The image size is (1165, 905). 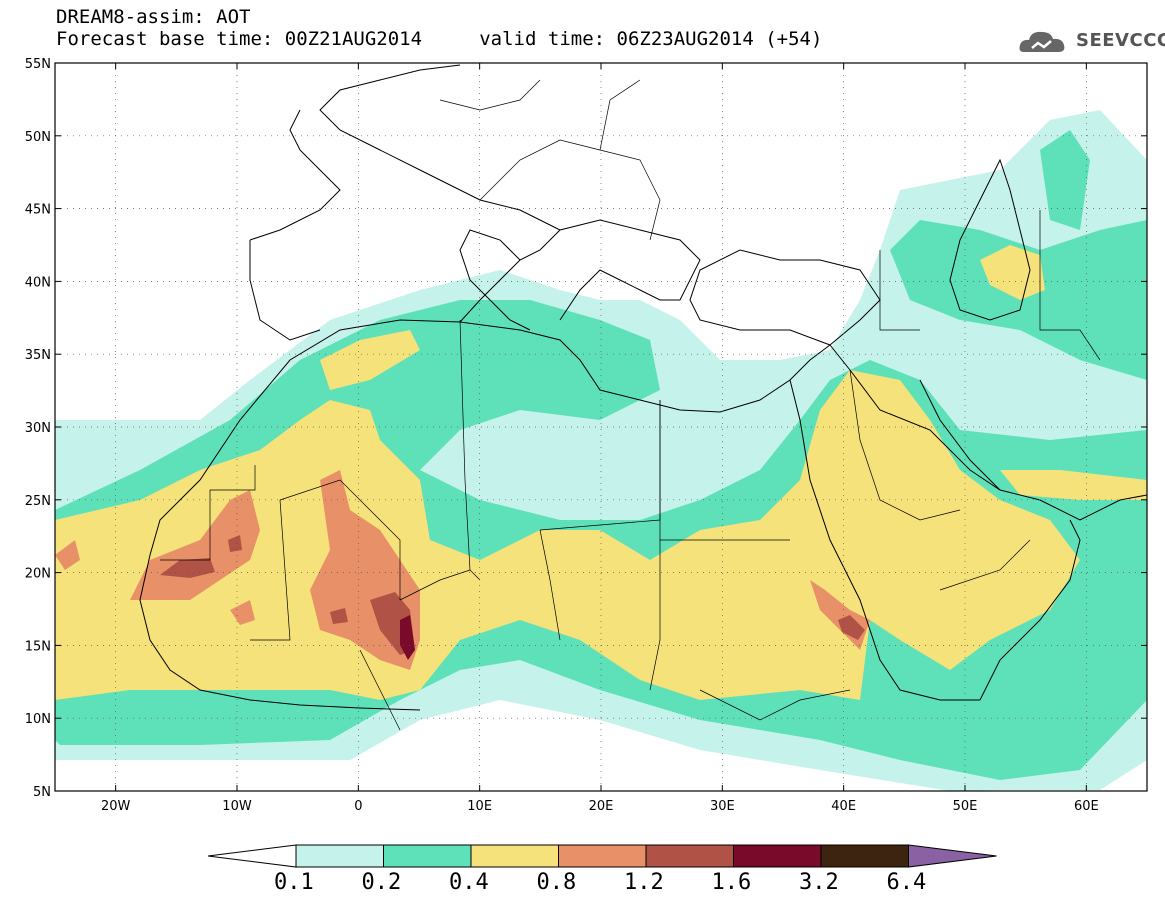 I want to click on lon-label: 20W, so click(x=116, y=806).